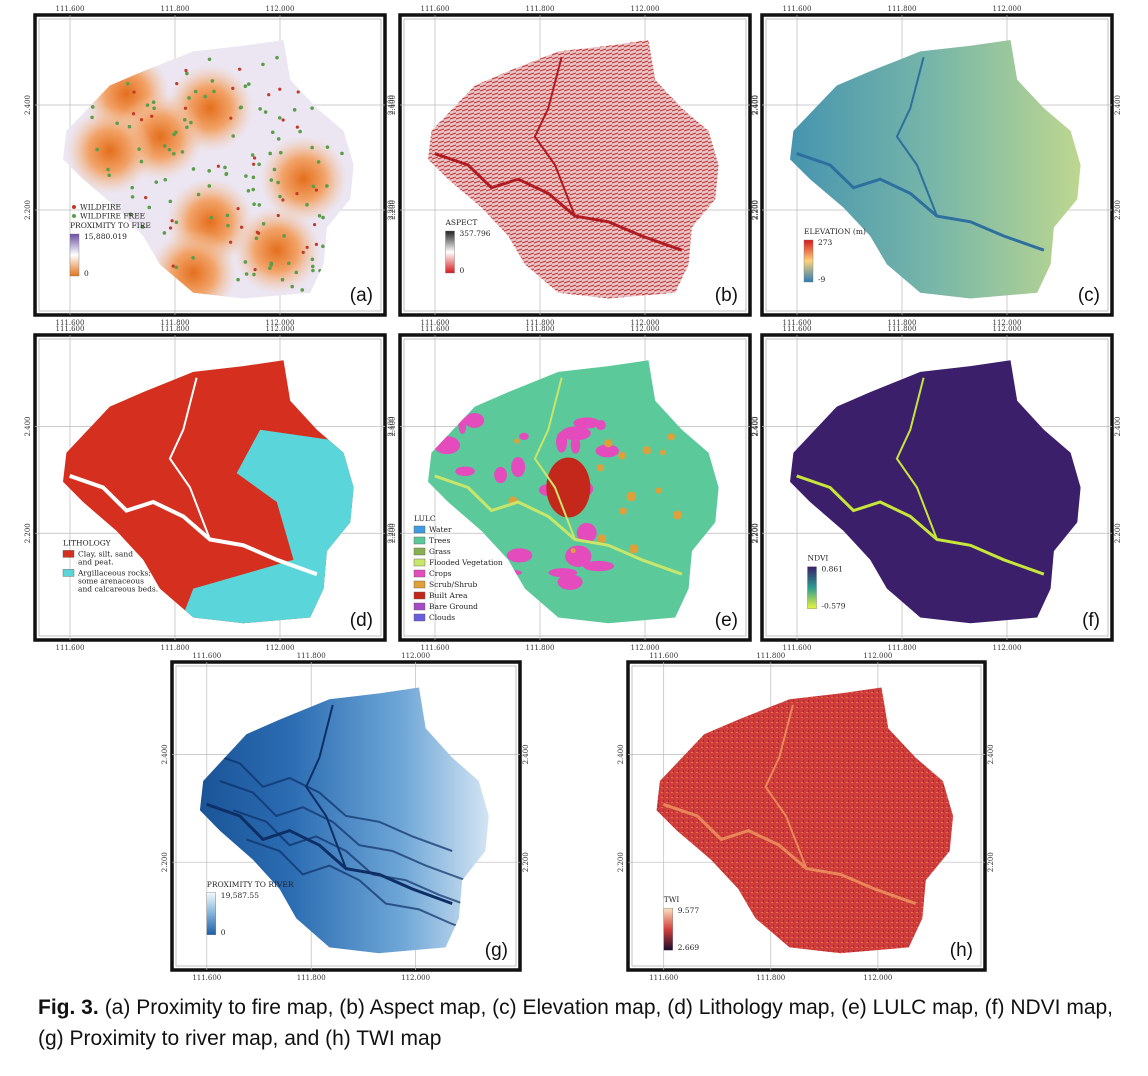 The image size is (1148, 1076). I want to click on legend-title: PROXIMITY TO RIVER, so click(250, 884).